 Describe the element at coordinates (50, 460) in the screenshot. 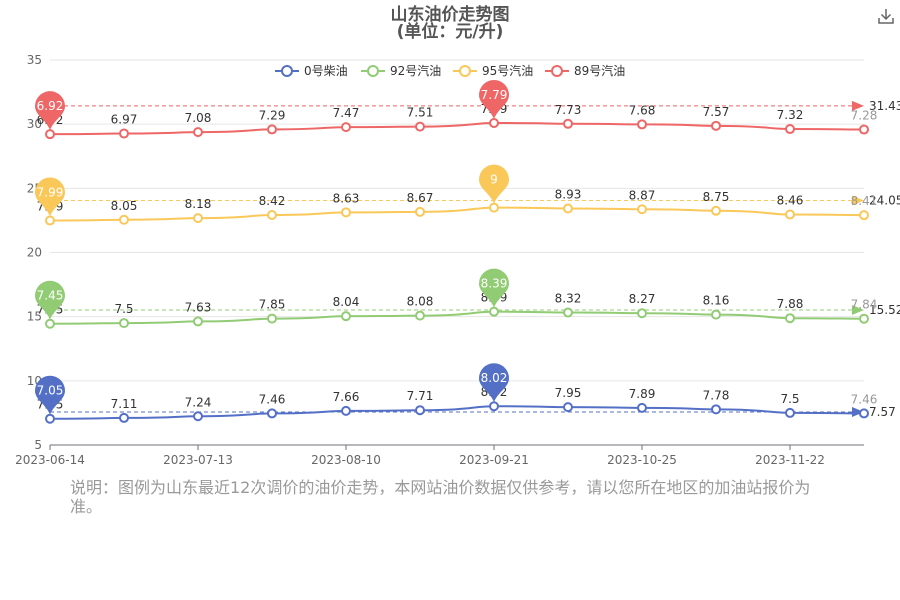

I see `x-tick-label: 2023-06-14` at that location.